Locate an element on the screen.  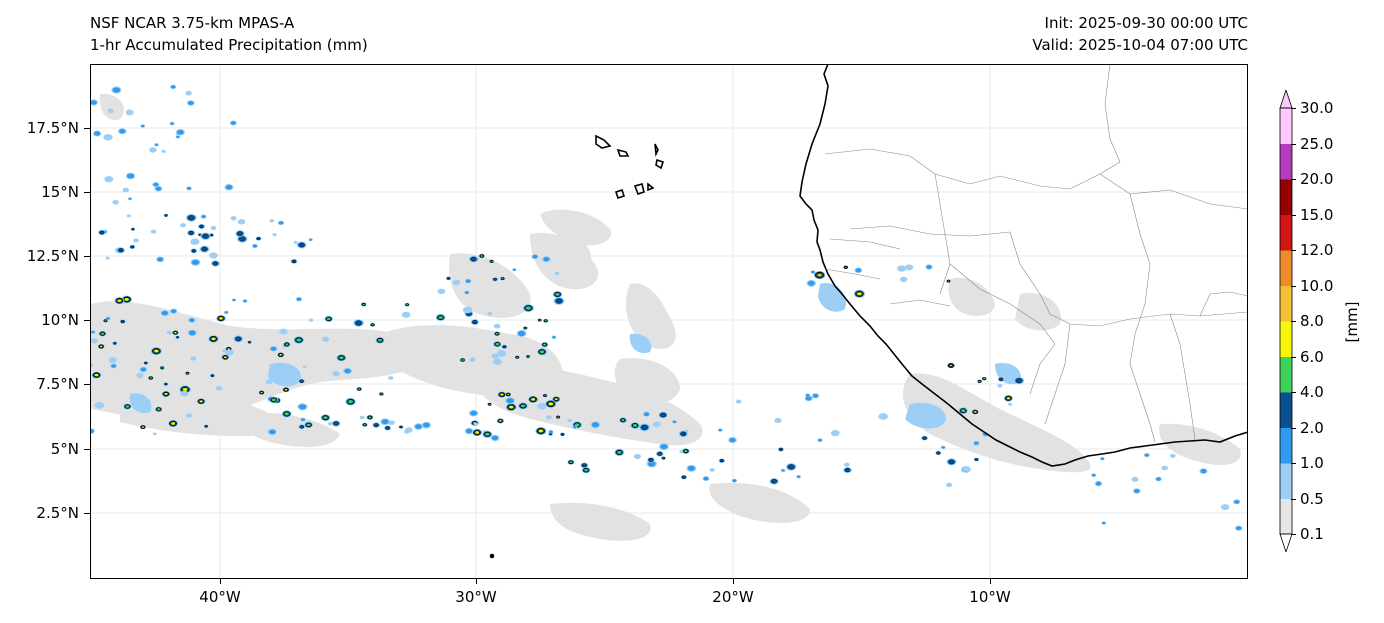
lat-label: 17.5°N is located at coordinates (52, 128).